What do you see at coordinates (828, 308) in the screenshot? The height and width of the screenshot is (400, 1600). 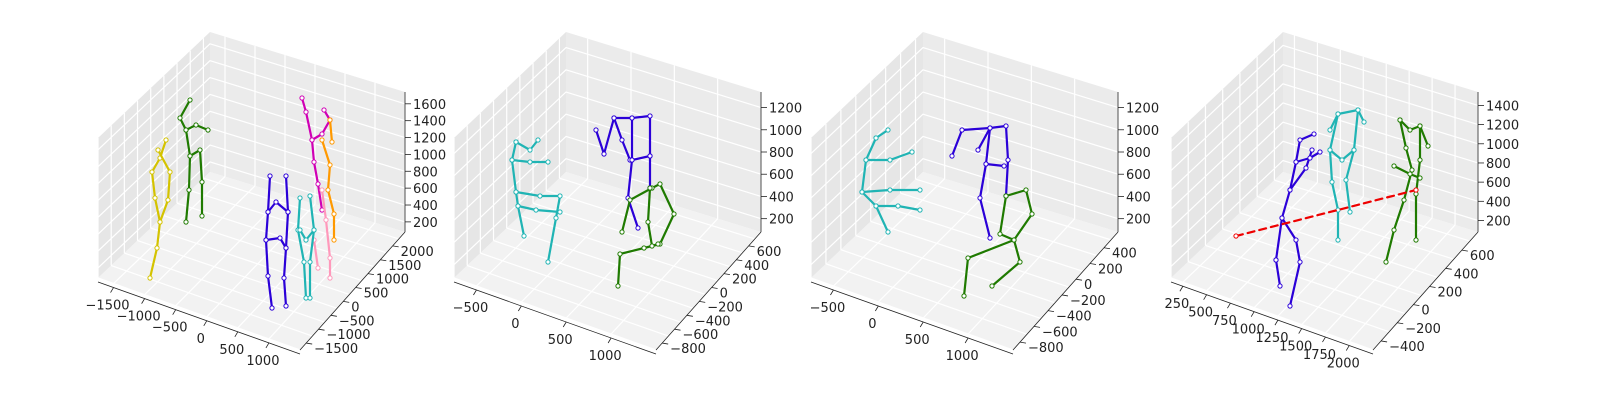 I see `x-tick-label: −500` at bounding box center [828, 308].